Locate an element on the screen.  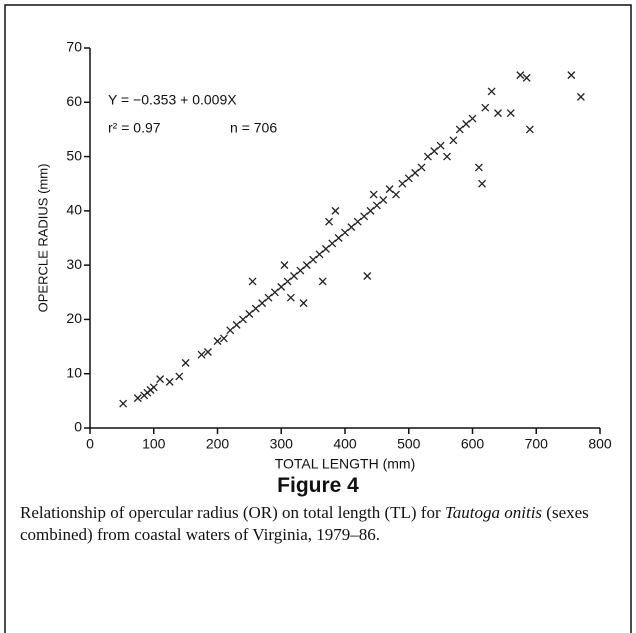
x-axis-label: TOTAL LENGTH (mm) is located at coordinates (345, 464).